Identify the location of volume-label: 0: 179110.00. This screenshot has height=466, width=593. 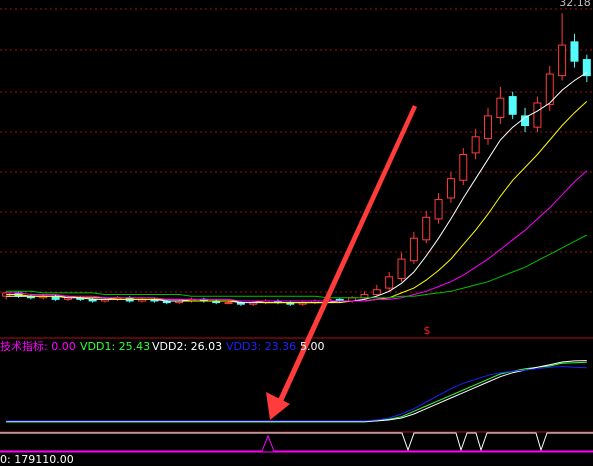
(37, 459).